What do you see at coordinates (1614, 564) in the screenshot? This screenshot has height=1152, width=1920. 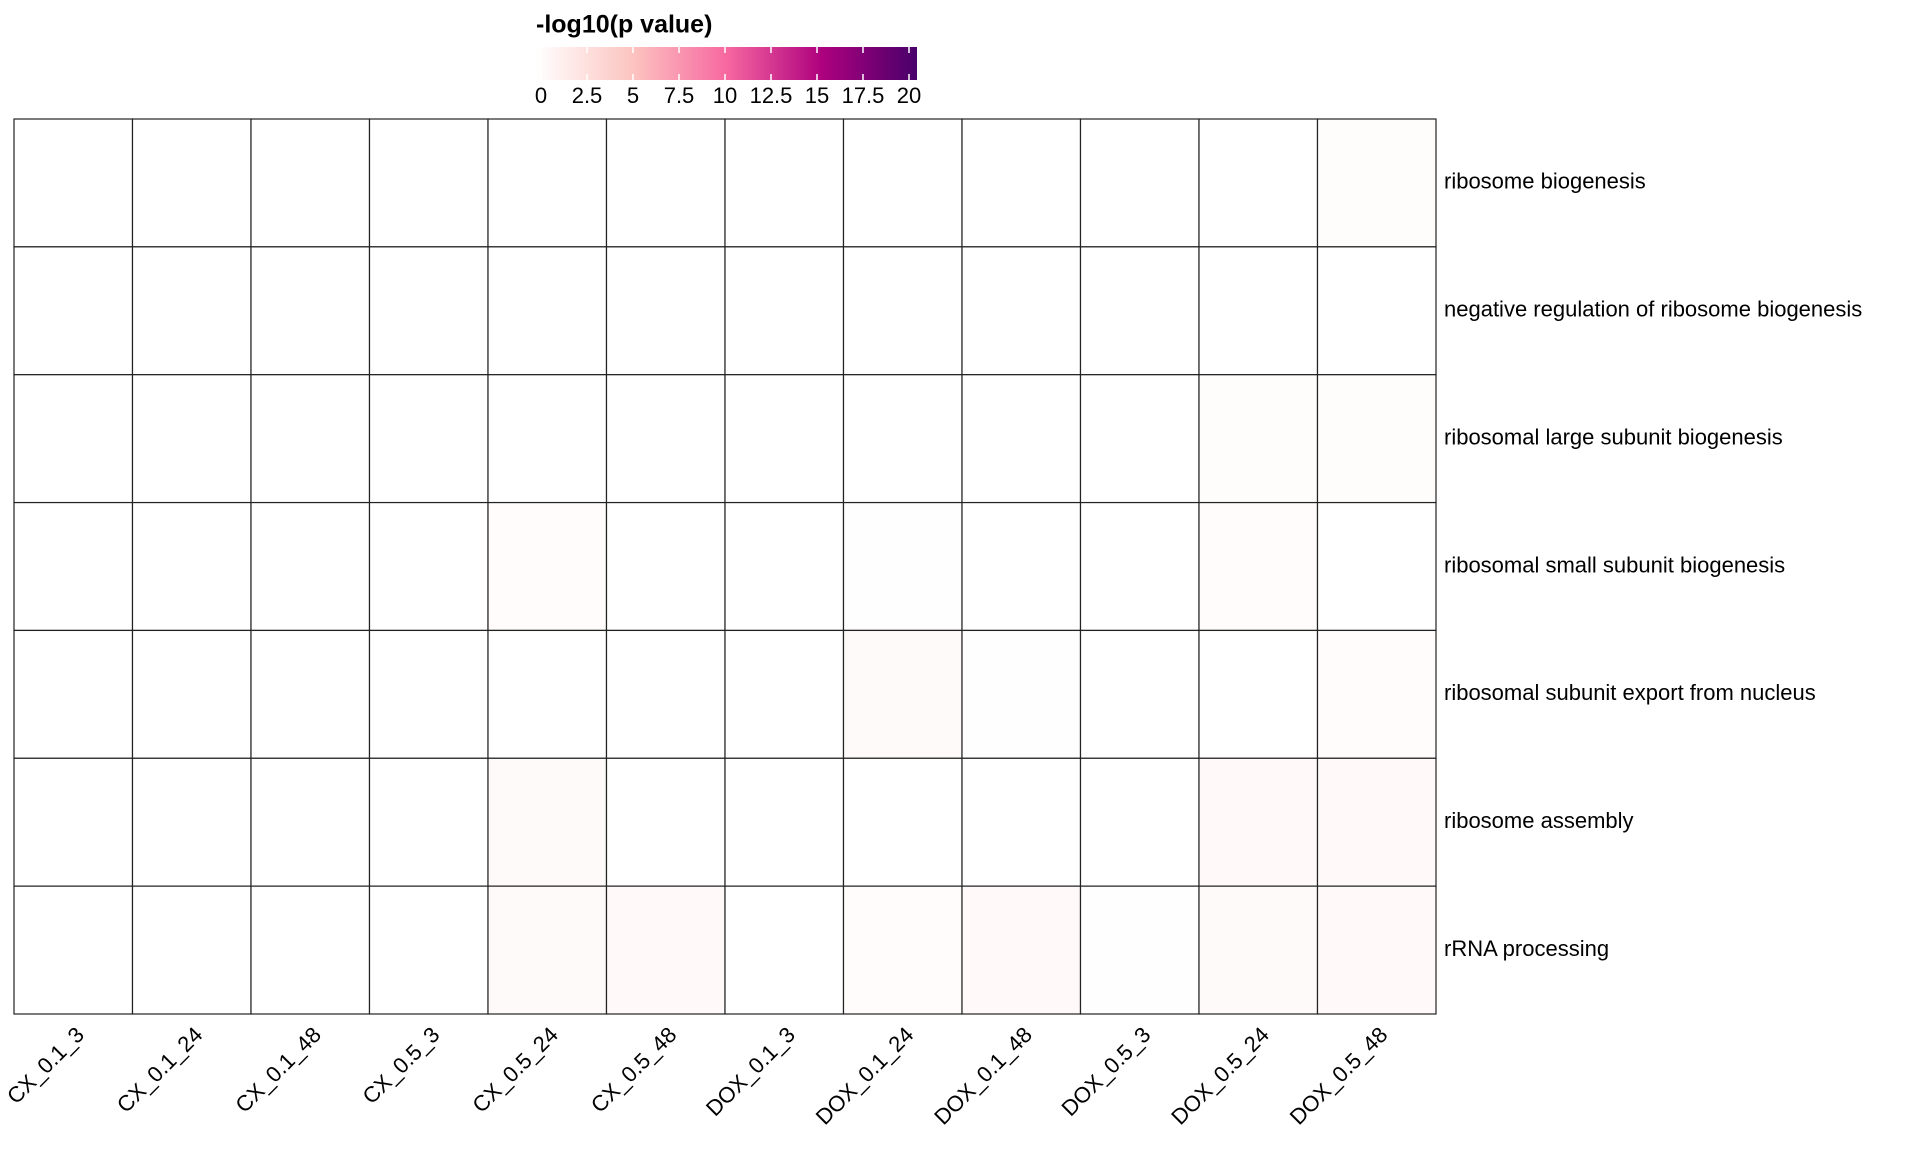 I see `row-label: ribosomal small subunit biogenesis` at bounding box center [1614, 564].